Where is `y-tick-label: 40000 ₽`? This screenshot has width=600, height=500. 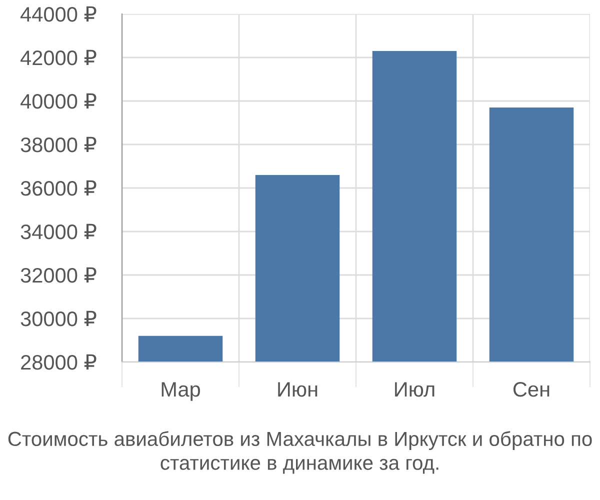 y-tick-label: 40000 ₽ is located at coordinates (58, 101).